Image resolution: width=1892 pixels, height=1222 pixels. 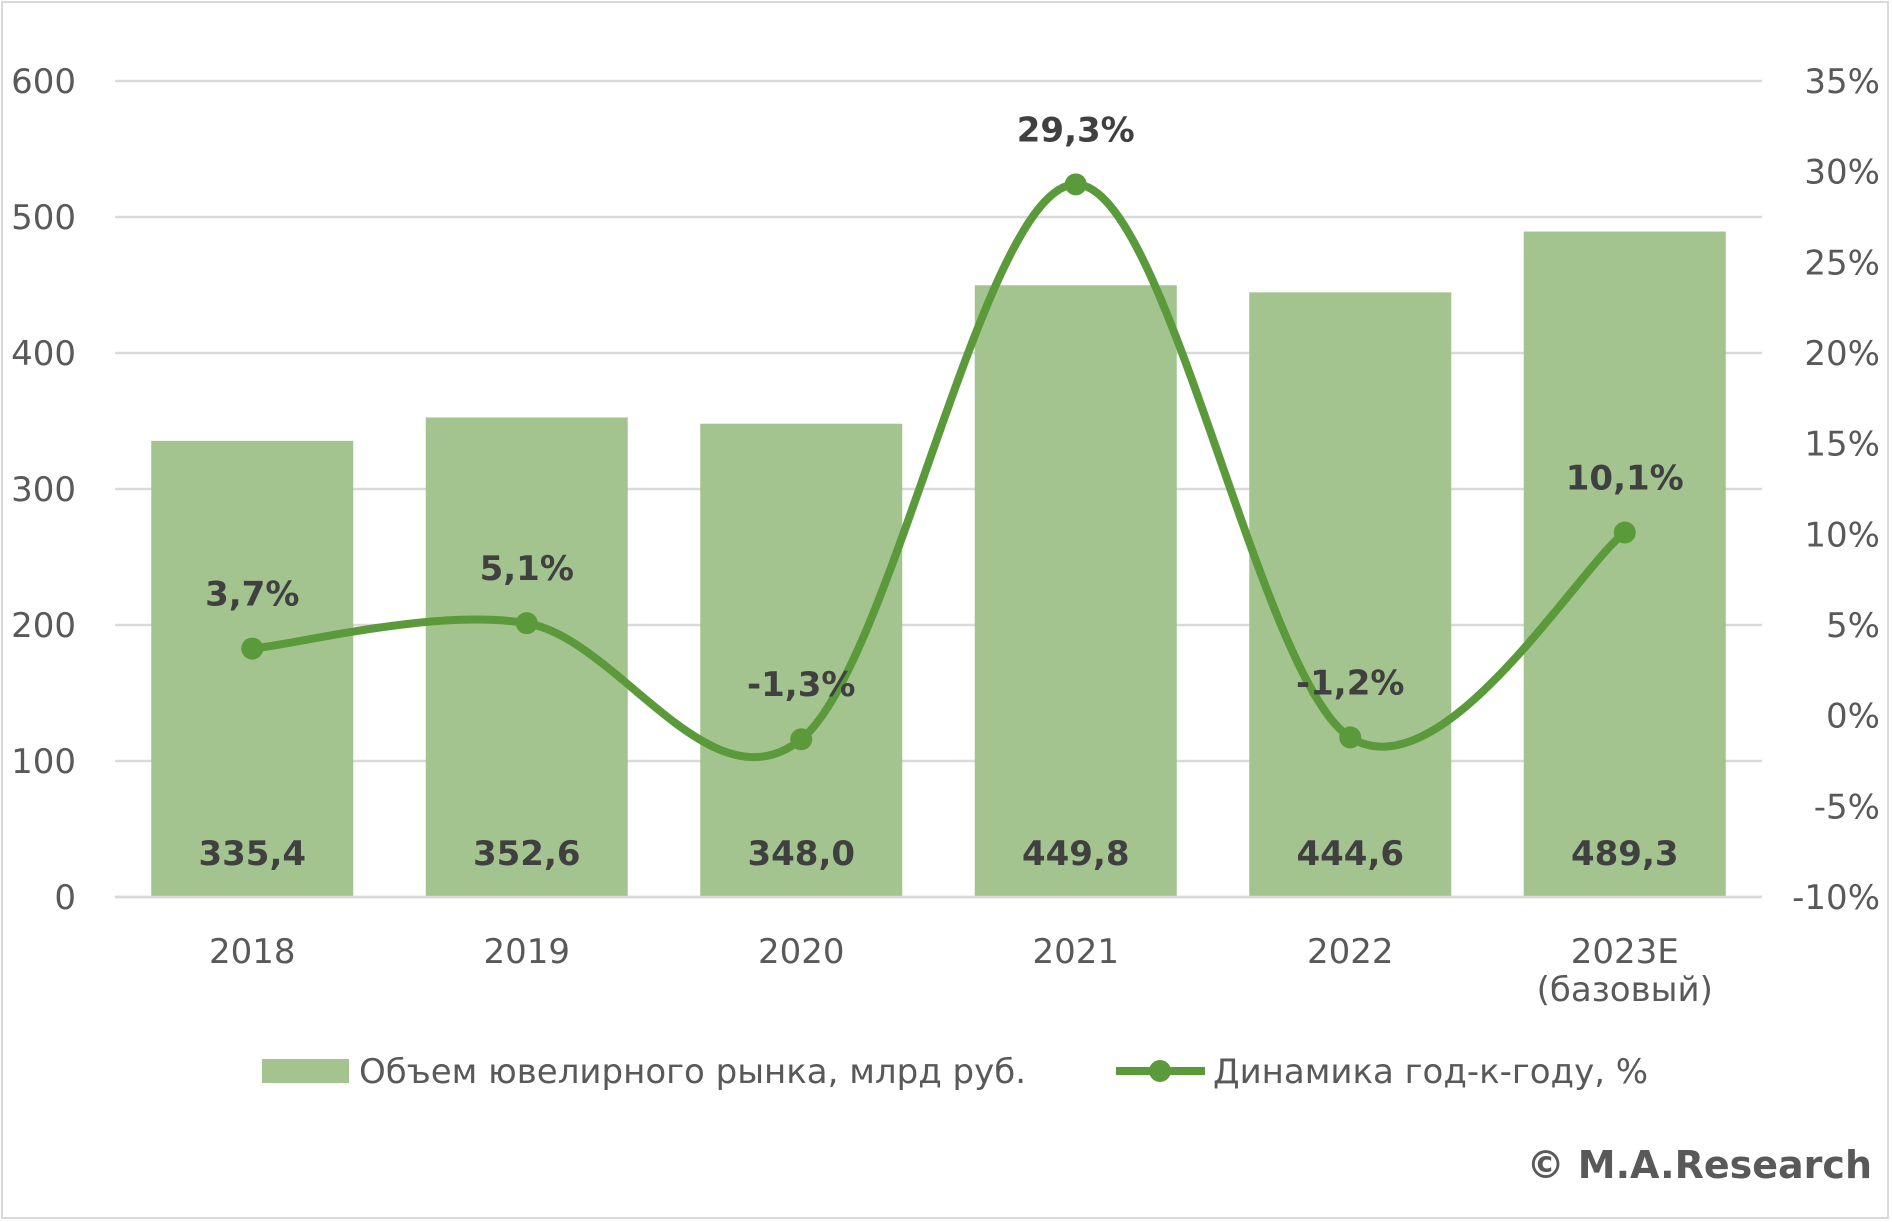 What do you see at coordinates (1836, 898) in the screenshot?
I see `y-right-tick-label: -10%` at bounding box center [1836, 898].